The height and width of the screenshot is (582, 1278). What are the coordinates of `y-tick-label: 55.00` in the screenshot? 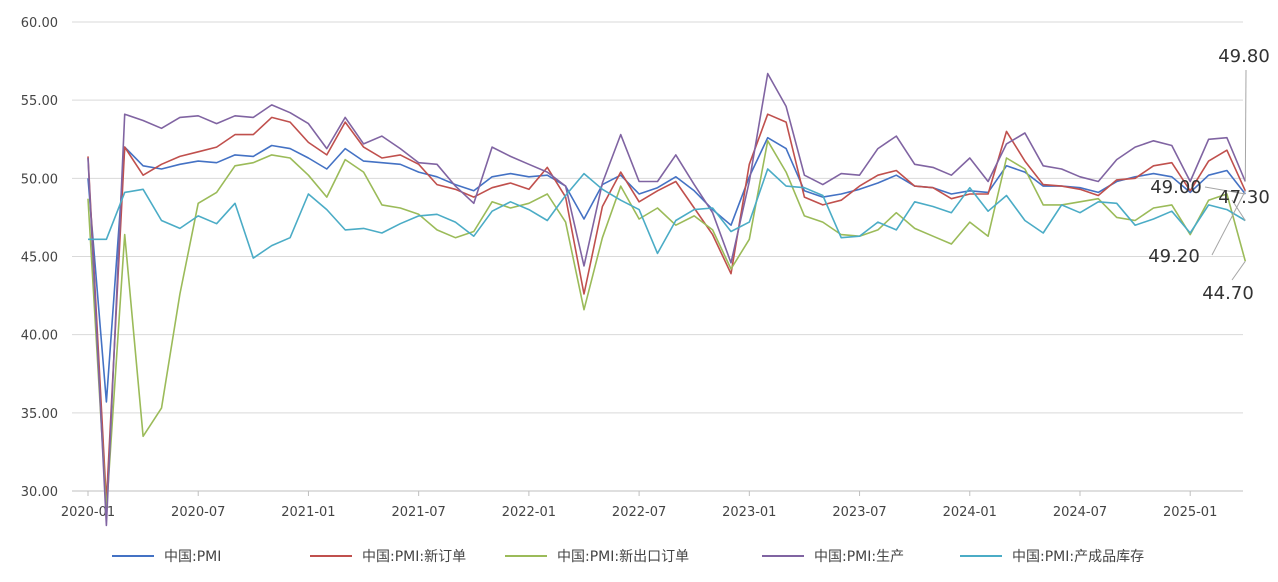 It's located at (39, 101).